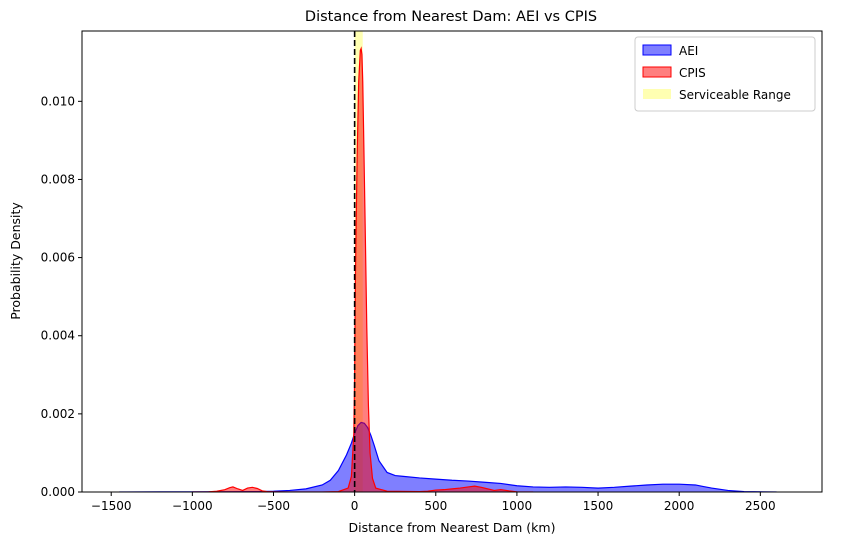 This screenshot has width=864, height=545. Describe the element at coordinates (192, 506) in the screenshot. I see `x-tick-label: −1000` at that location.